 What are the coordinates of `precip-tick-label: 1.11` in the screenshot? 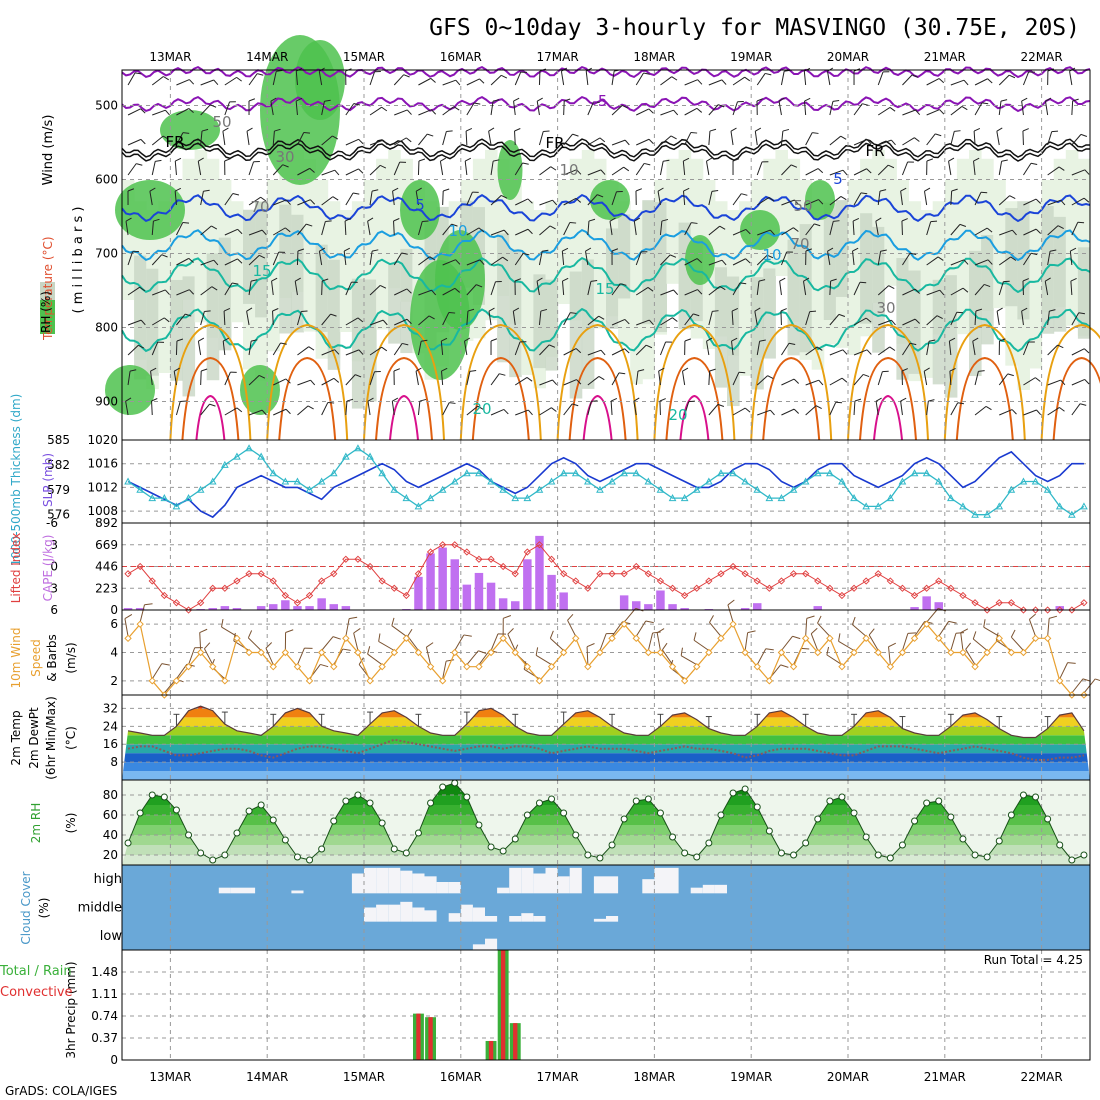 It's located at (104, 994).